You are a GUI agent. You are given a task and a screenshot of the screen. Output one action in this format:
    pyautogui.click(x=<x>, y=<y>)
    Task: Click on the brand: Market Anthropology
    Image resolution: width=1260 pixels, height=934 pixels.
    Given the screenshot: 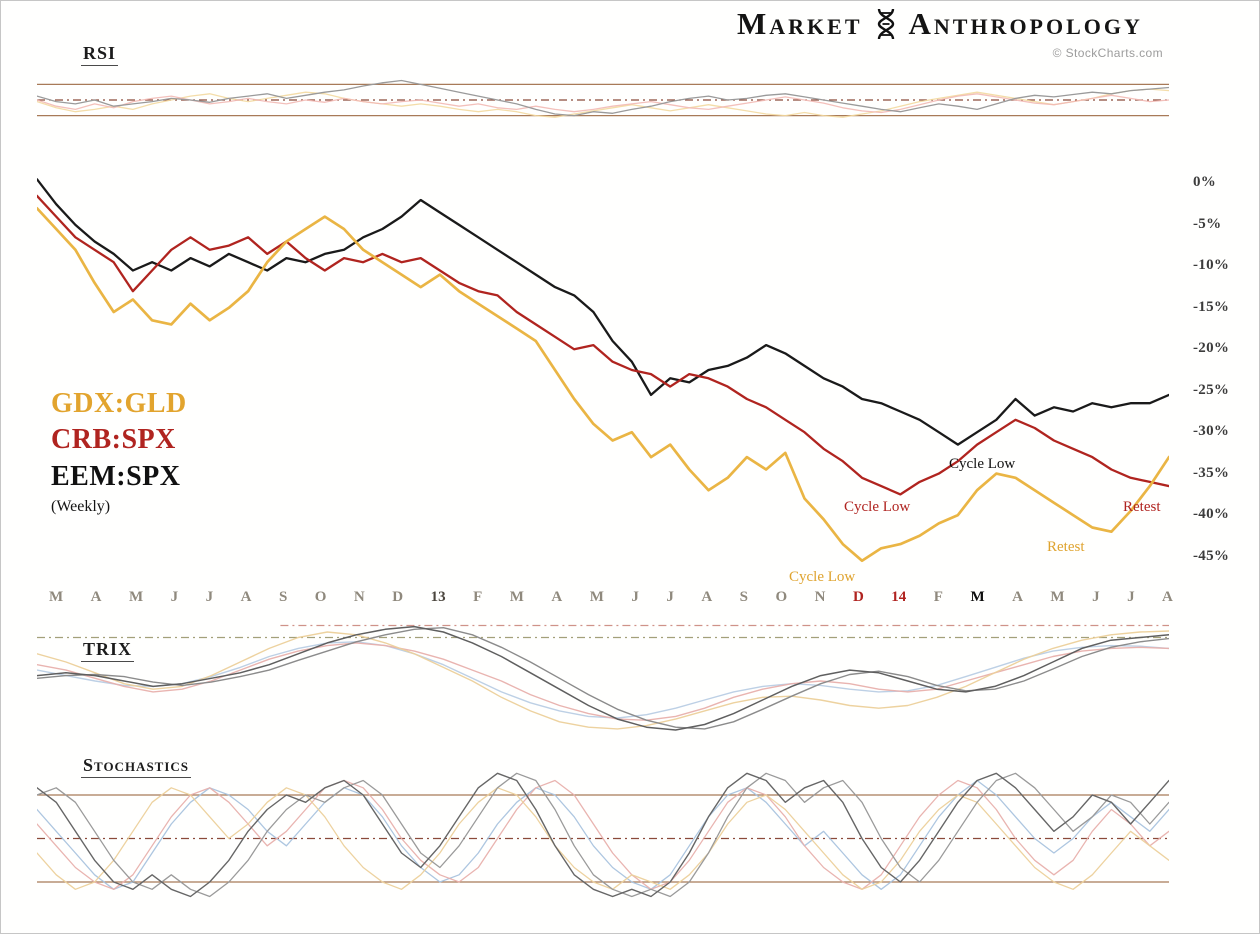 What is the action you would take?
    pyautogui.click(x=940, y=23)
    